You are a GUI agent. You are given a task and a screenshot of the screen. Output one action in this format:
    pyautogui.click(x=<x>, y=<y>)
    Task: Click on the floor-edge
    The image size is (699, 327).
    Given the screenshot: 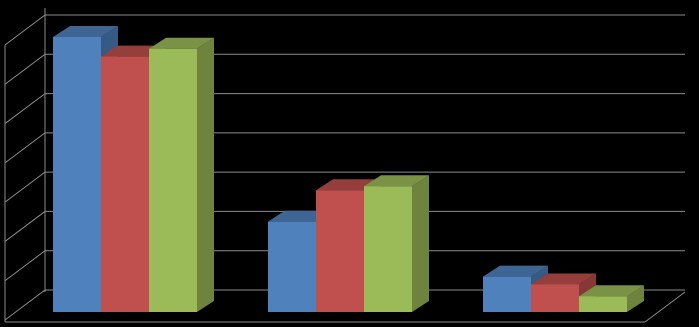 What is the action you would take?
    pyautogui.click(x=665, y=307)
    